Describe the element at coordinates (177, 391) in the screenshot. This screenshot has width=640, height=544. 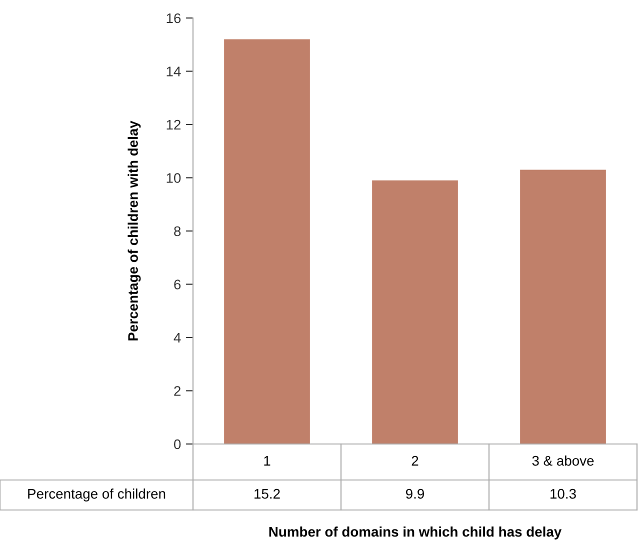
I see `y-tick-label: 2` at that location.